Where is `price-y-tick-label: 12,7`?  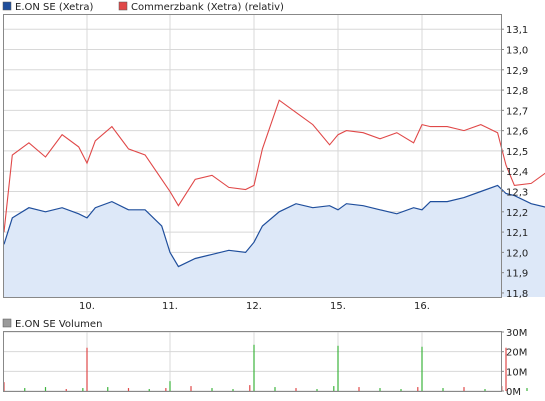 price-y-tick-label: 12,7 is located at coordinates (517, 111).